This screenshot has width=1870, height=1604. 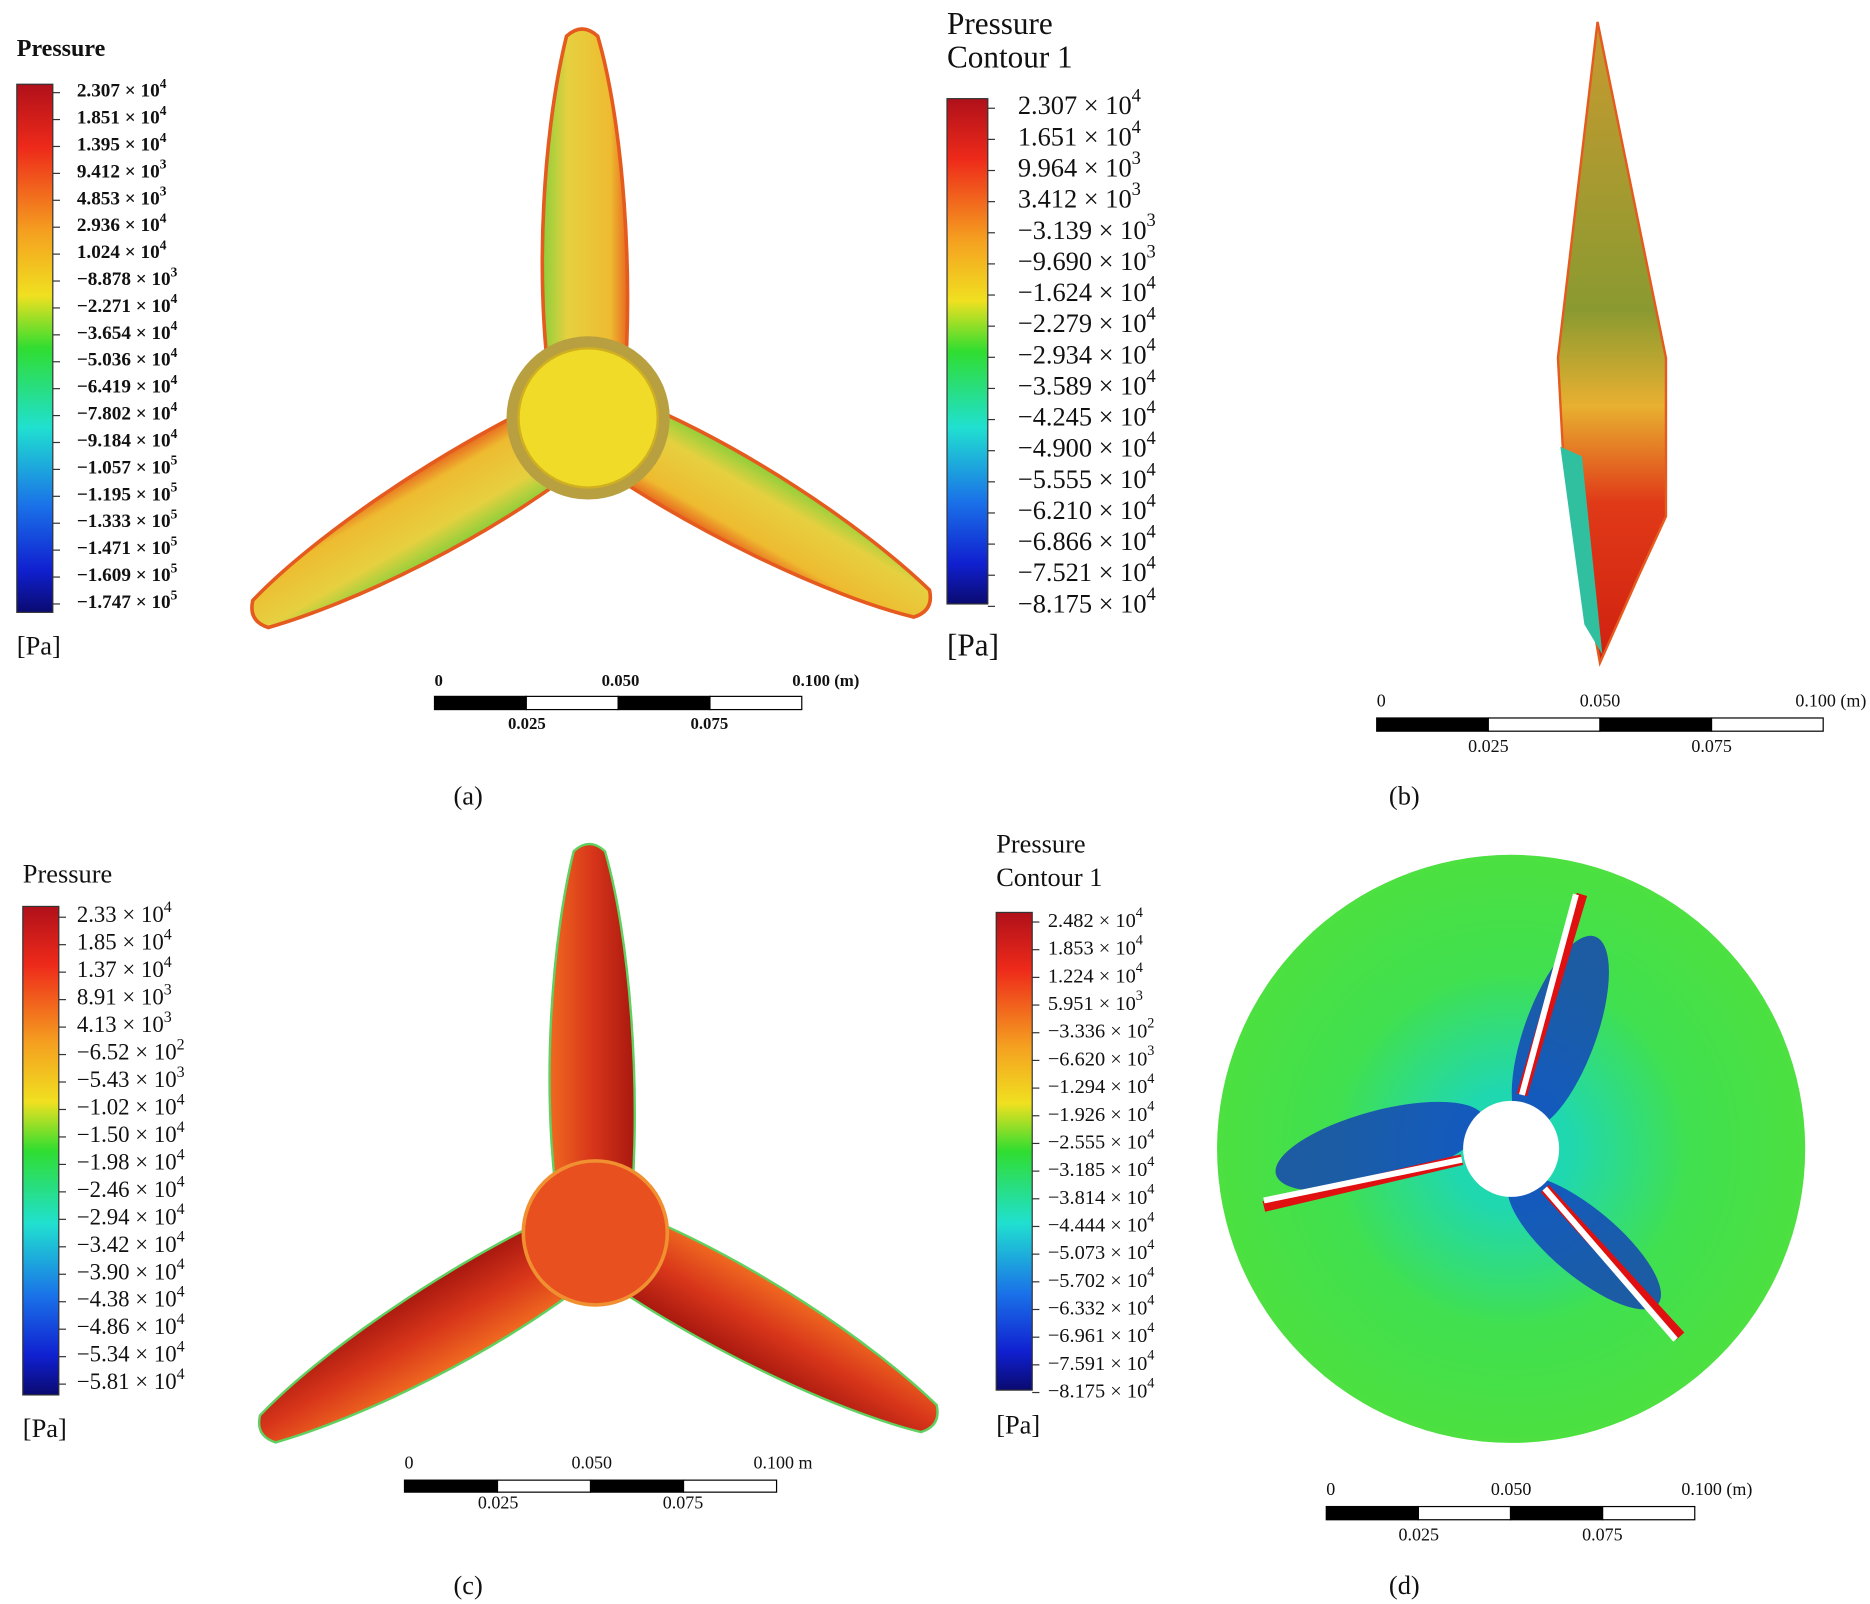 I want to click on propeller-side-b, so click(x=1612, y=344).